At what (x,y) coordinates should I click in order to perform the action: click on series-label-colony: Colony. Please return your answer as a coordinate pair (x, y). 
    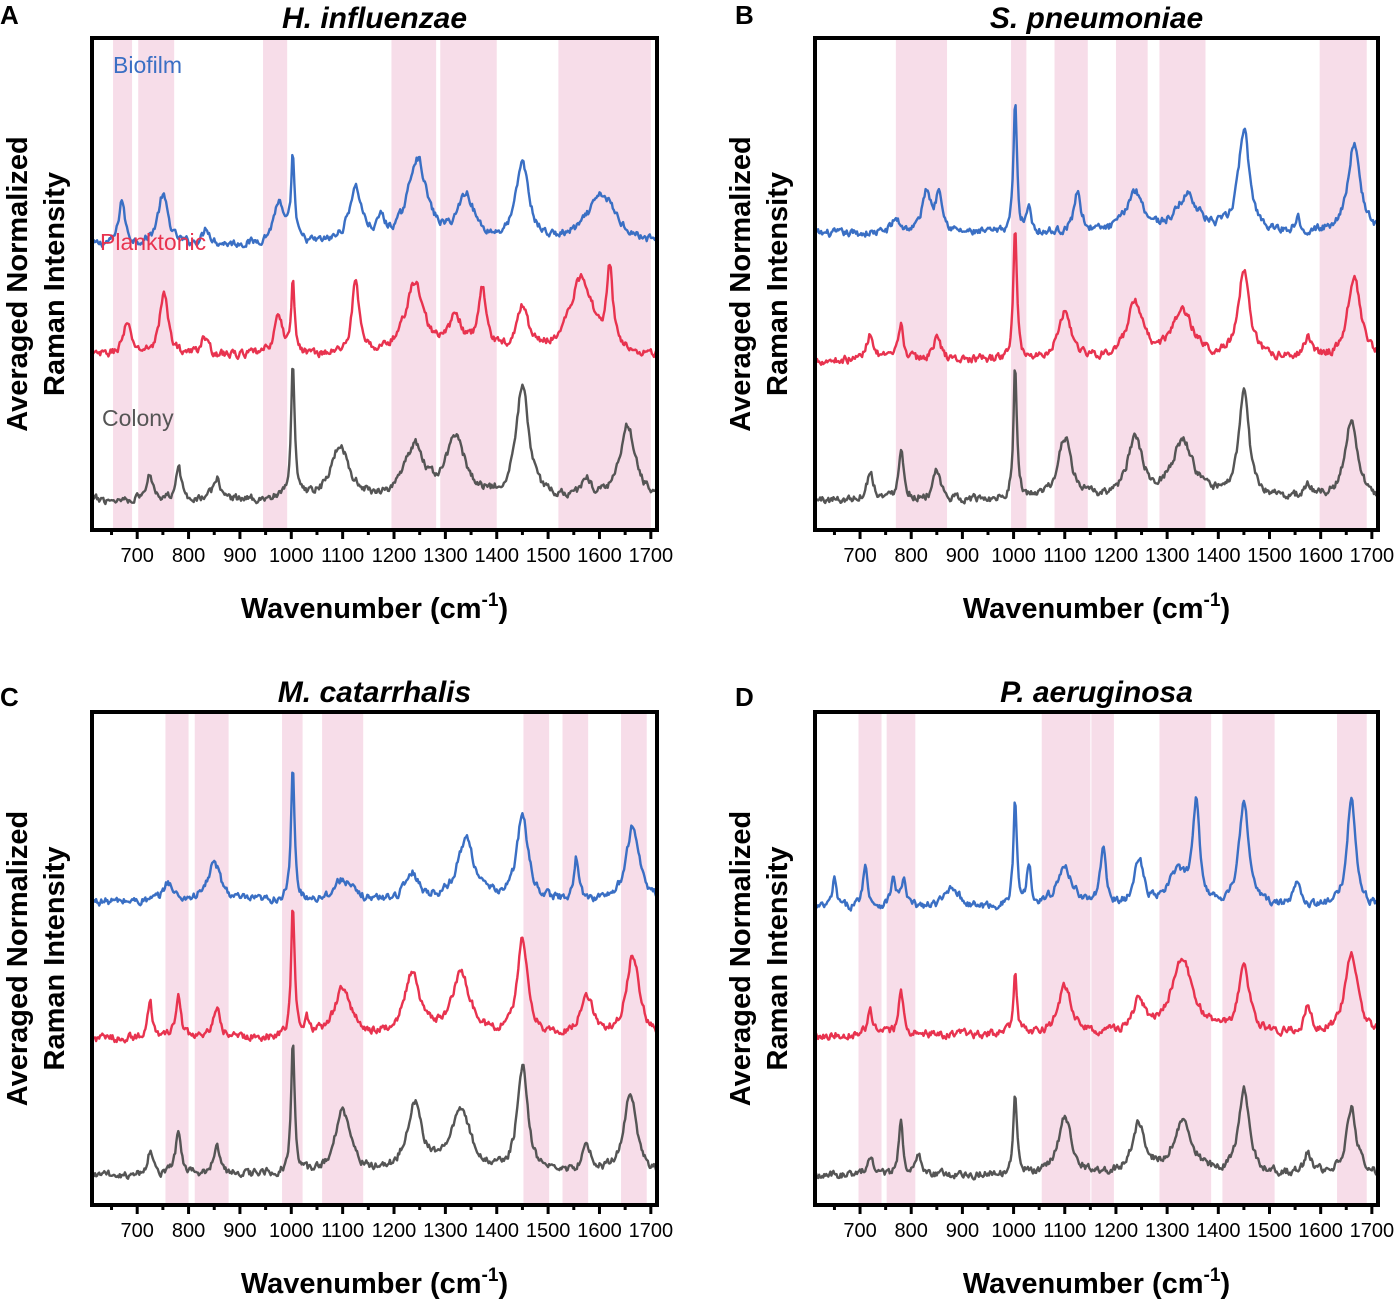
    Looking at the image, I should click on (138, 418).